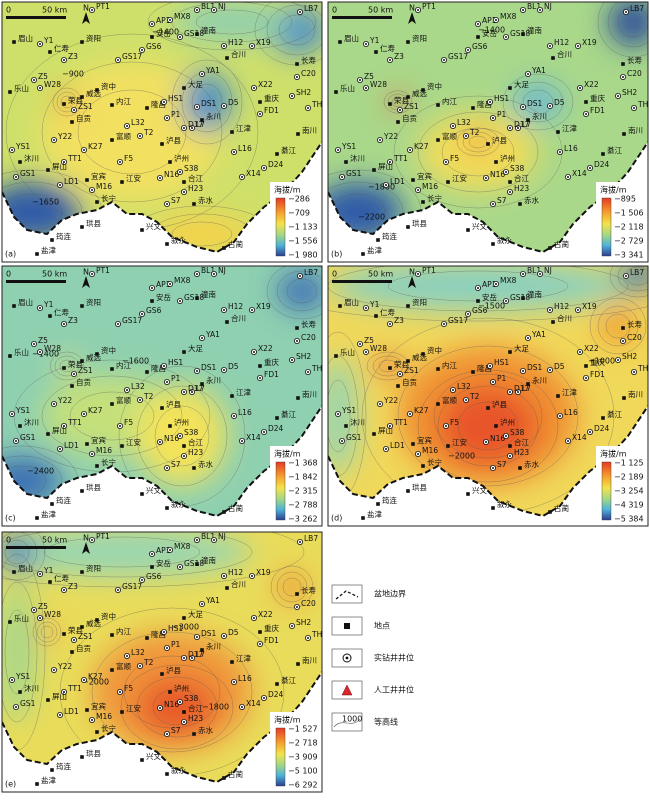 The width and height of the screenshot is (650, 801). I want to click on basin-boundary, so click(488, 461).